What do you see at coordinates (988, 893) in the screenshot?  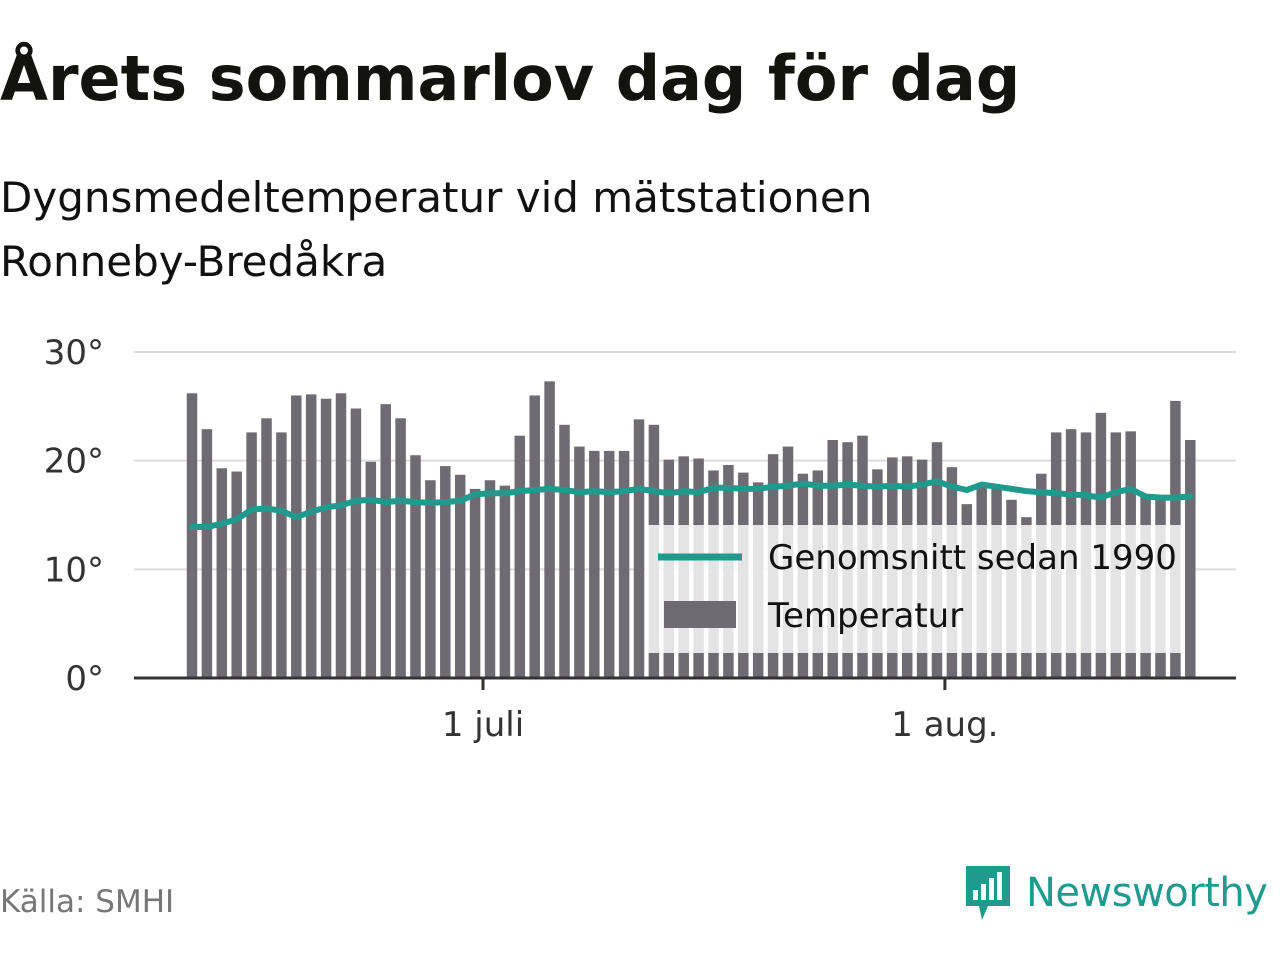 I see `chart-bubble-icon` at bounding box center [988, 893].